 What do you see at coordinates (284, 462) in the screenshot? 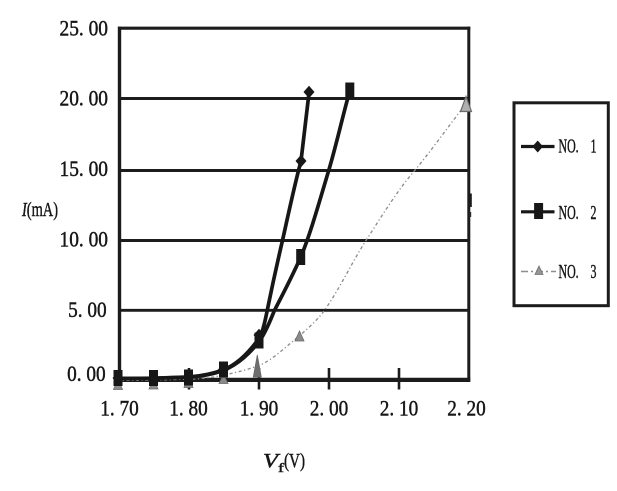
I see `svg-text: Vf(V)` at bounding box center [284, 462].